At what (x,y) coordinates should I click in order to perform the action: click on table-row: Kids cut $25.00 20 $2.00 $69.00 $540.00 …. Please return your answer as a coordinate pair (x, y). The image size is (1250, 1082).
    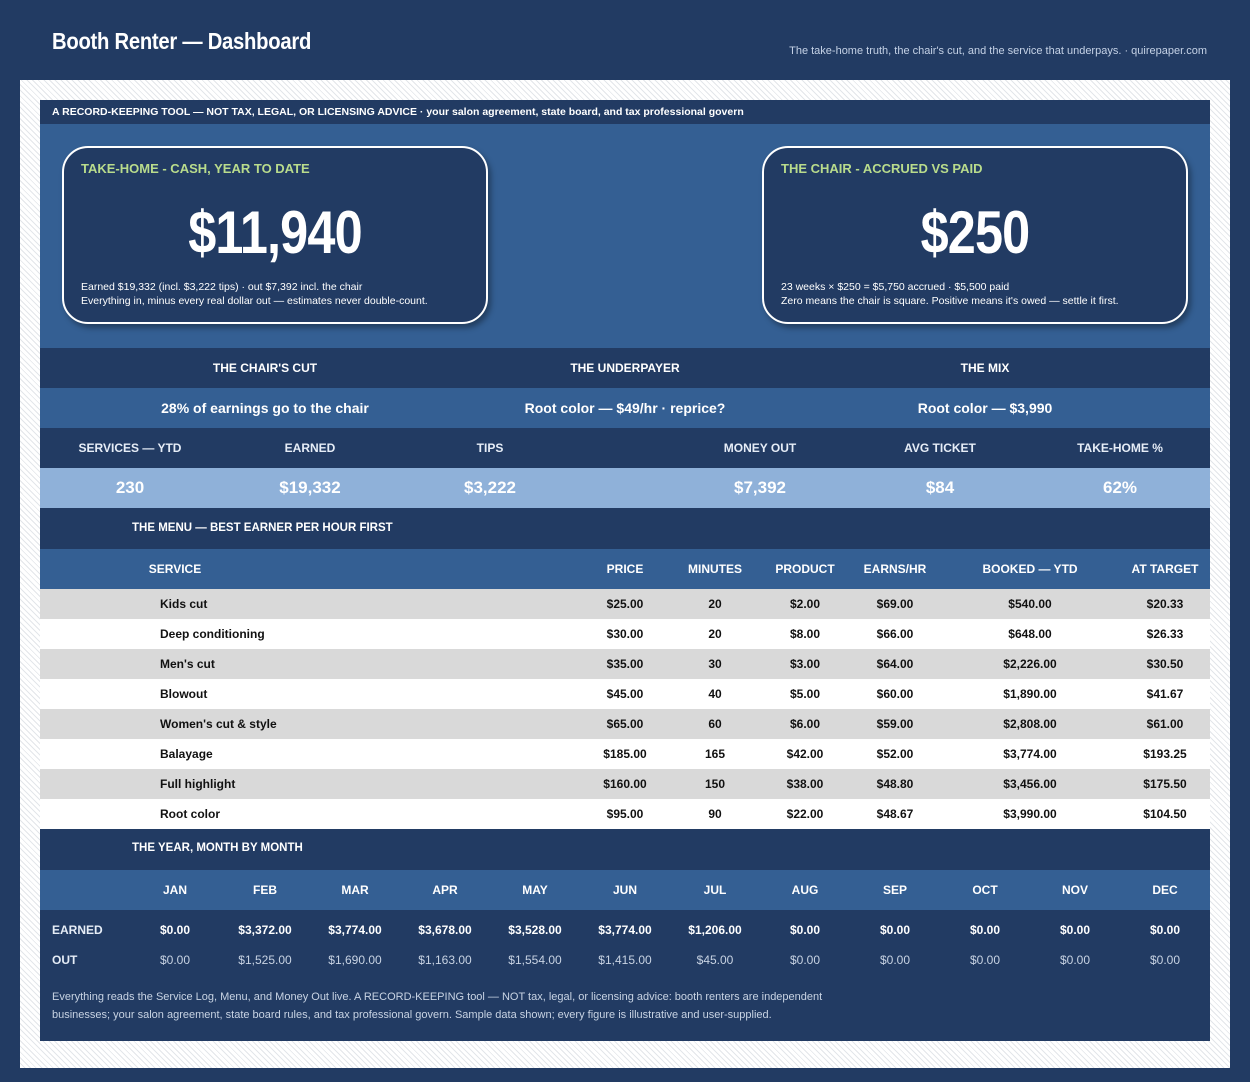
    Looking at the image, I should click on (625, 604).